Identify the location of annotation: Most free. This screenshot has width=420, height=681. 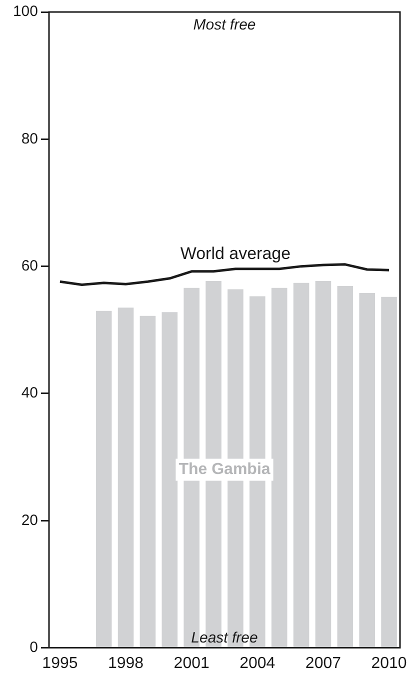
(224, 25).